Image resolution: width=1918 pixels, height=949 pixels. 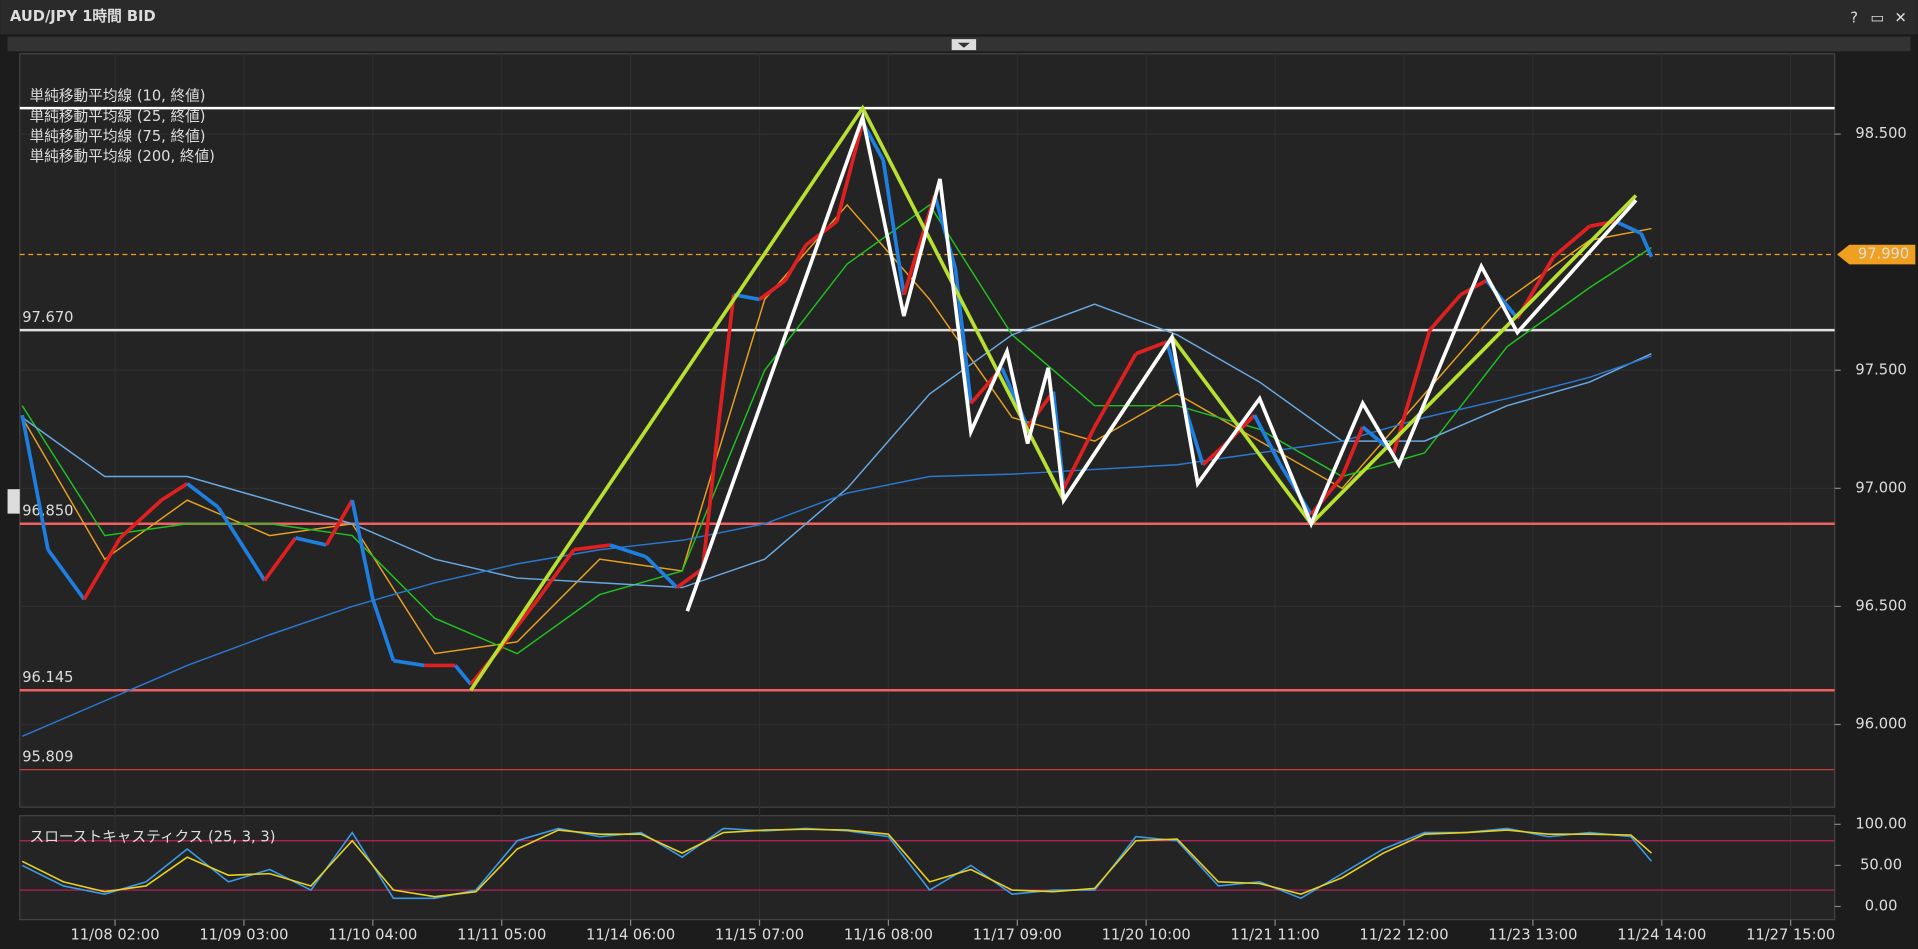 What do you see at coordinates (153, 837) in the screenshot?
I see `indicator-title: スローストキャスティクス (25, 3, 3)` at bounding box center [153, 837].